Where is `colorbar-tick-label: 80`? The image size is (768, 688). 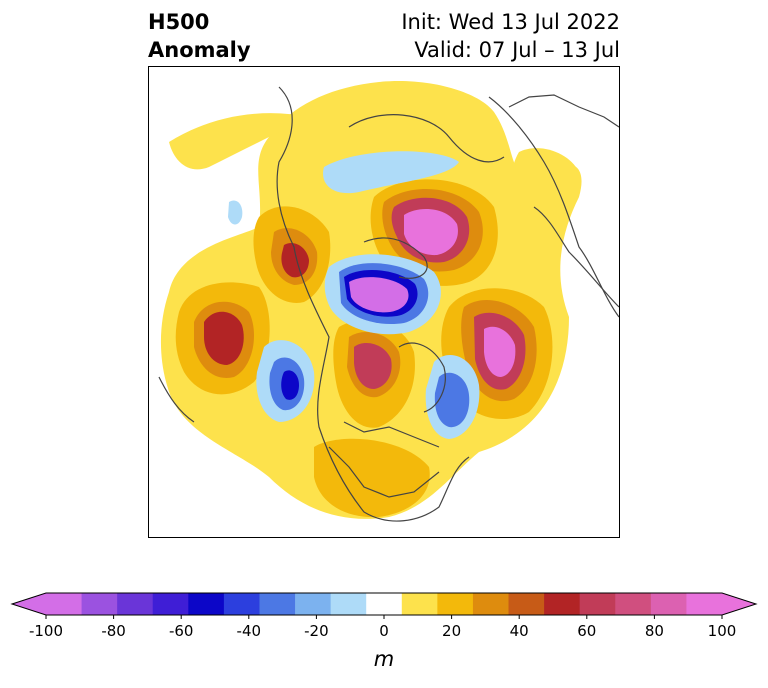 colorbar-tick-label: 80 is located at coordinates (654, 631).